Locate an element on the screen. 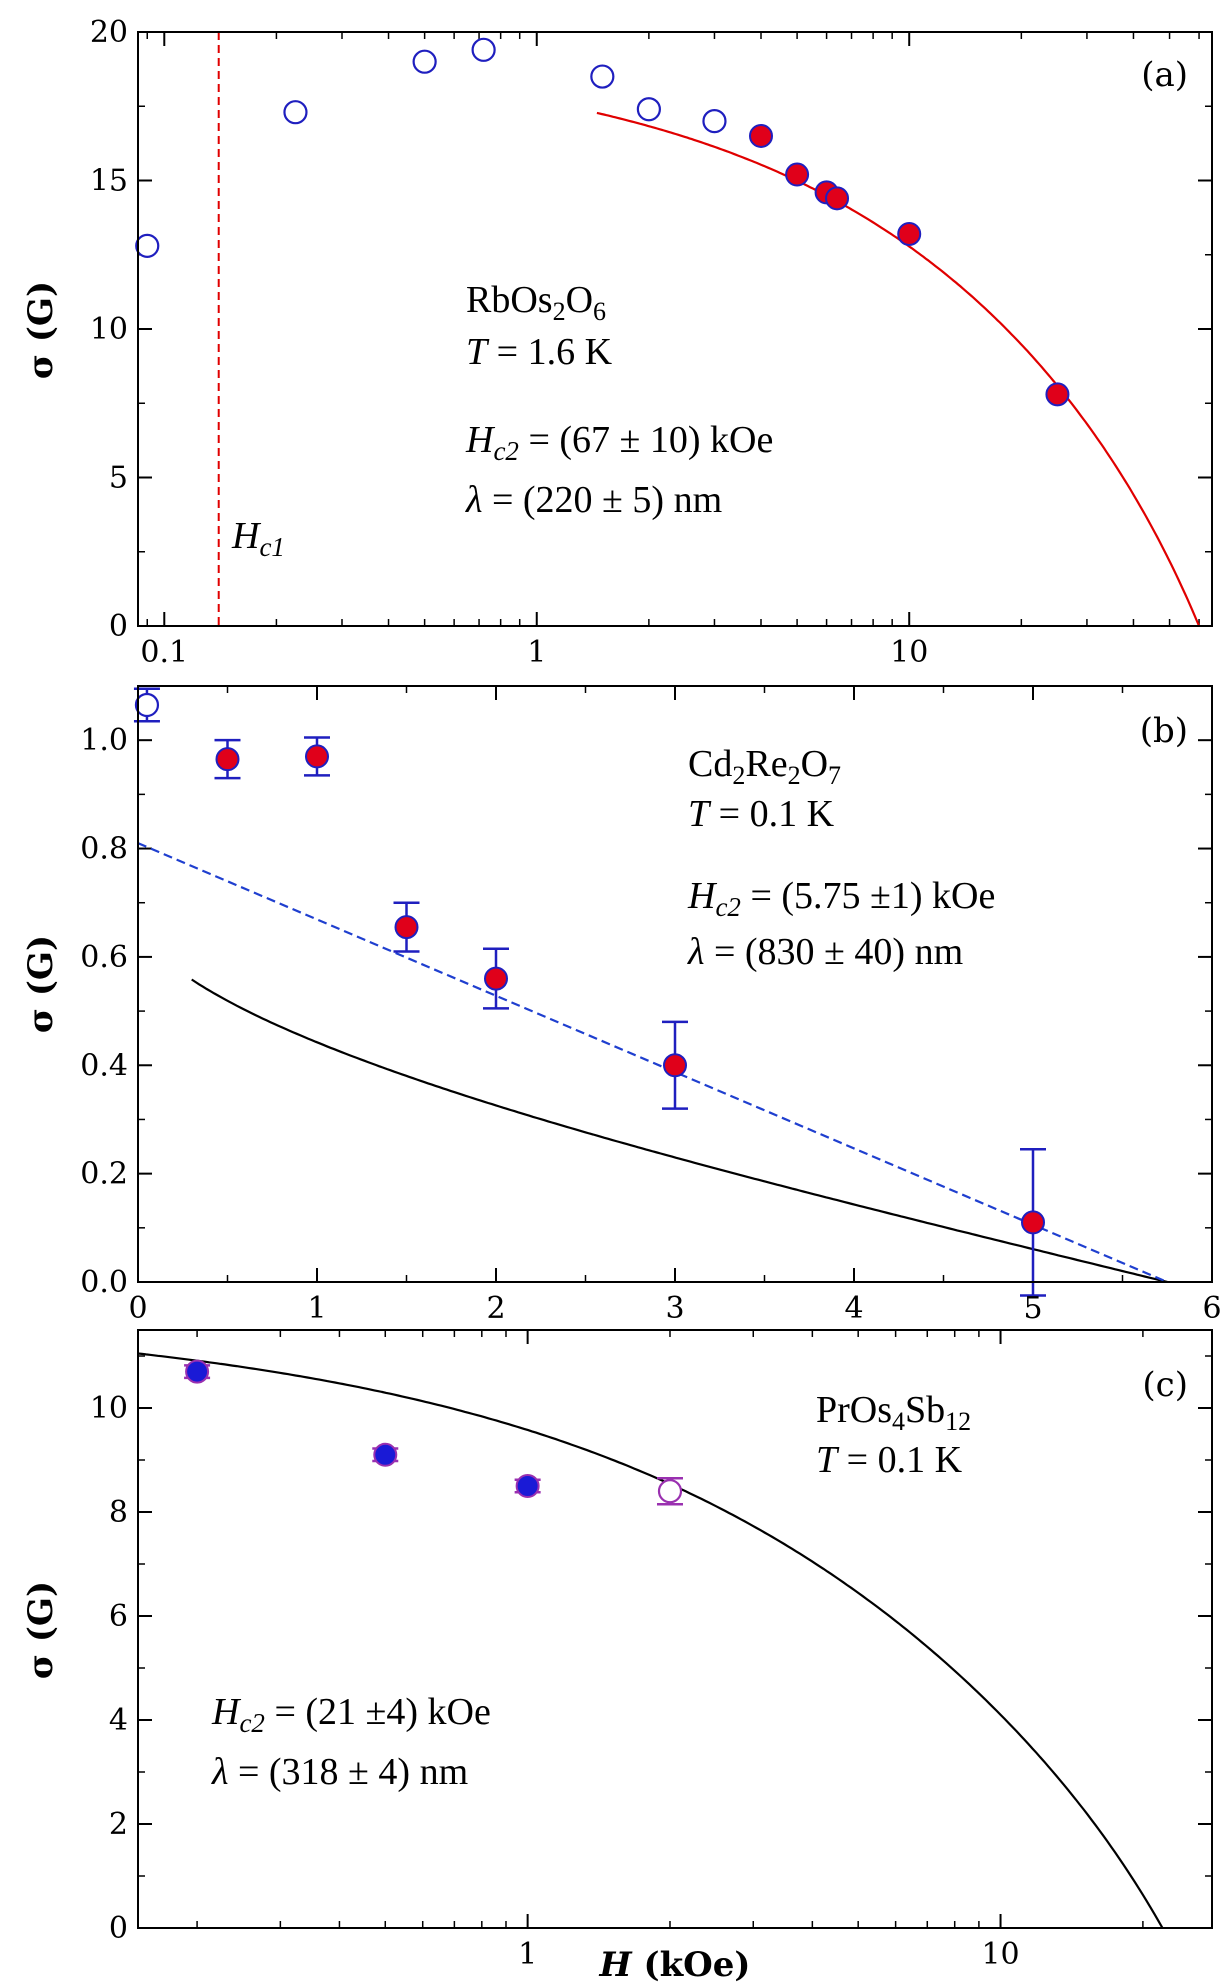  y-tick-label: 0.4 is located at coordinates (104, 1065).